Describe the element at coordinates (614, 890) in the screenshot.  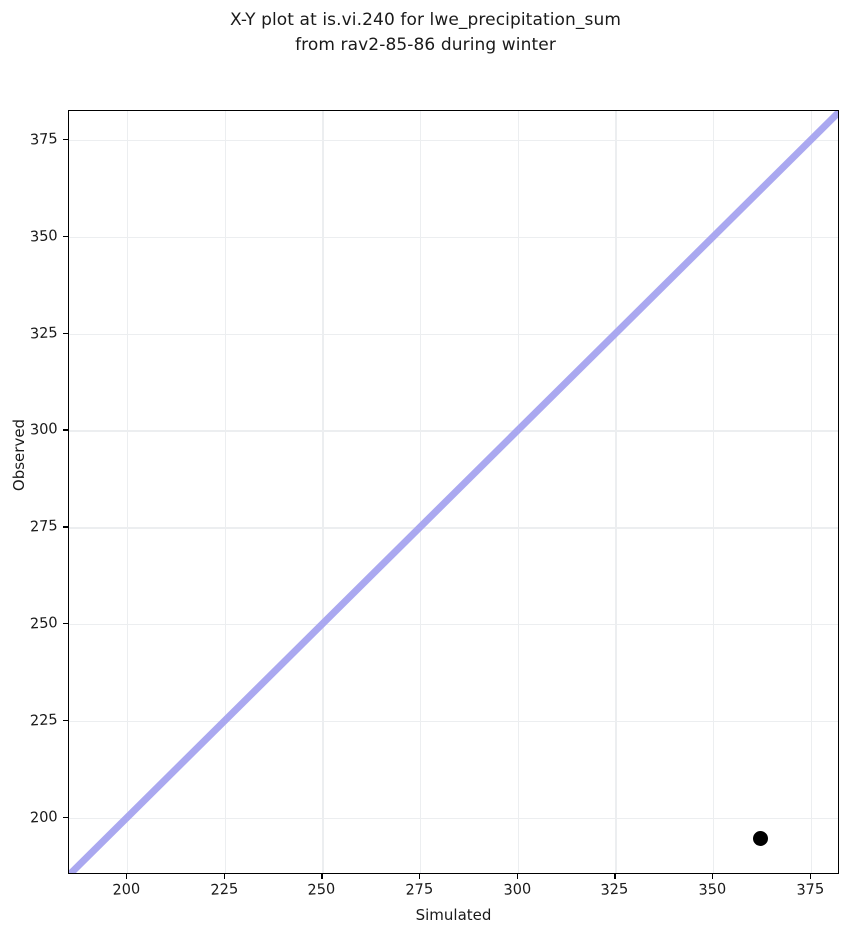
I see `x-tick-label: 325` at that location.